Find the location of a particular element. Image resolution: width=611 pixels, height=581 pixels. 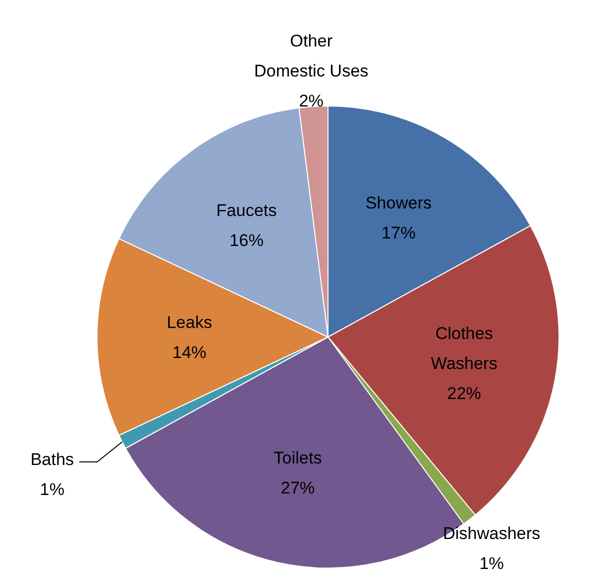

slice-label: Leaks is located at coordinates (189, 322).